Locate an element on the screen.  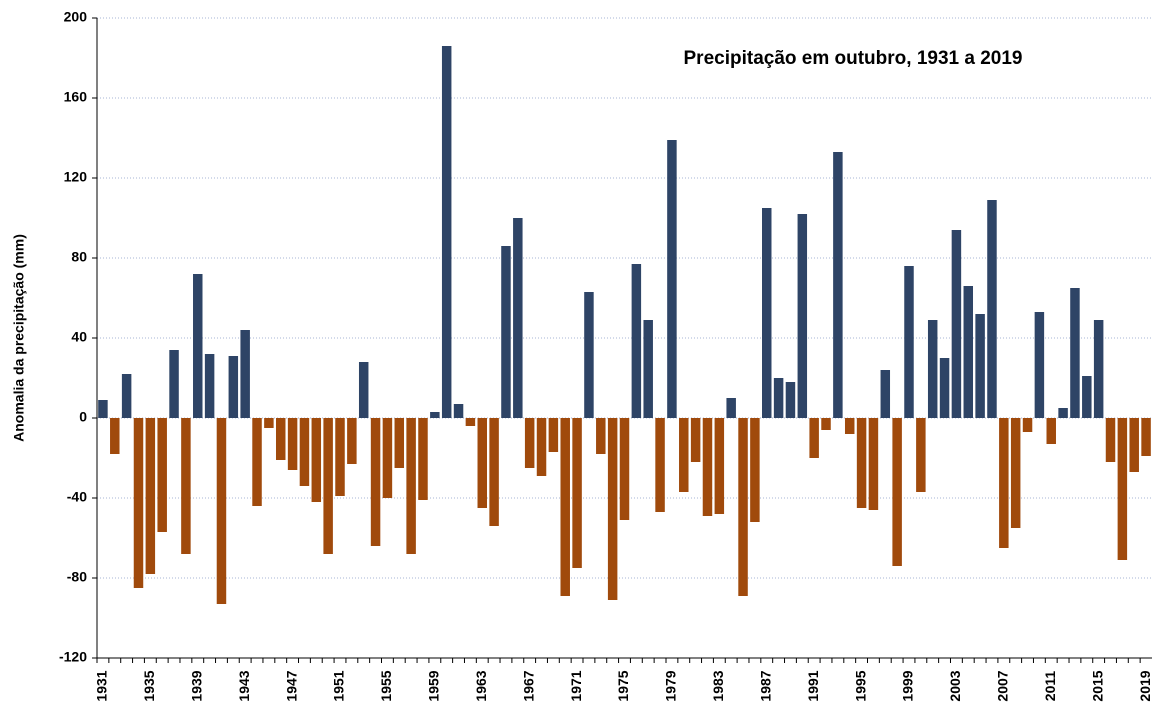
x-tick-label: 1931 is located at coordinates (102, 685).